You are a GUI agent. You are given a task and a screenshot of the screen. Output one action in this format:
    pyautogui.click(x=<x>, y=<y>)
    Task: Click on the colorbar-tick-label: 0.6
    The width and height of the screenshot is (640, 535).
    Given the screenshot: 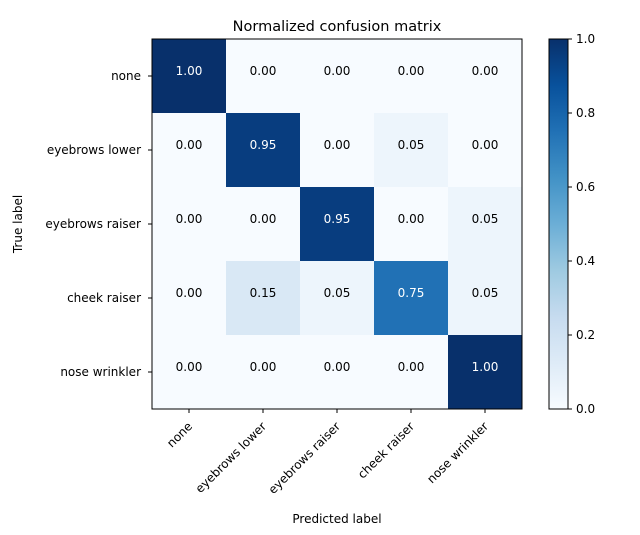 What is the action you would take?
    pyautogui.click(x=585, y=187)
    